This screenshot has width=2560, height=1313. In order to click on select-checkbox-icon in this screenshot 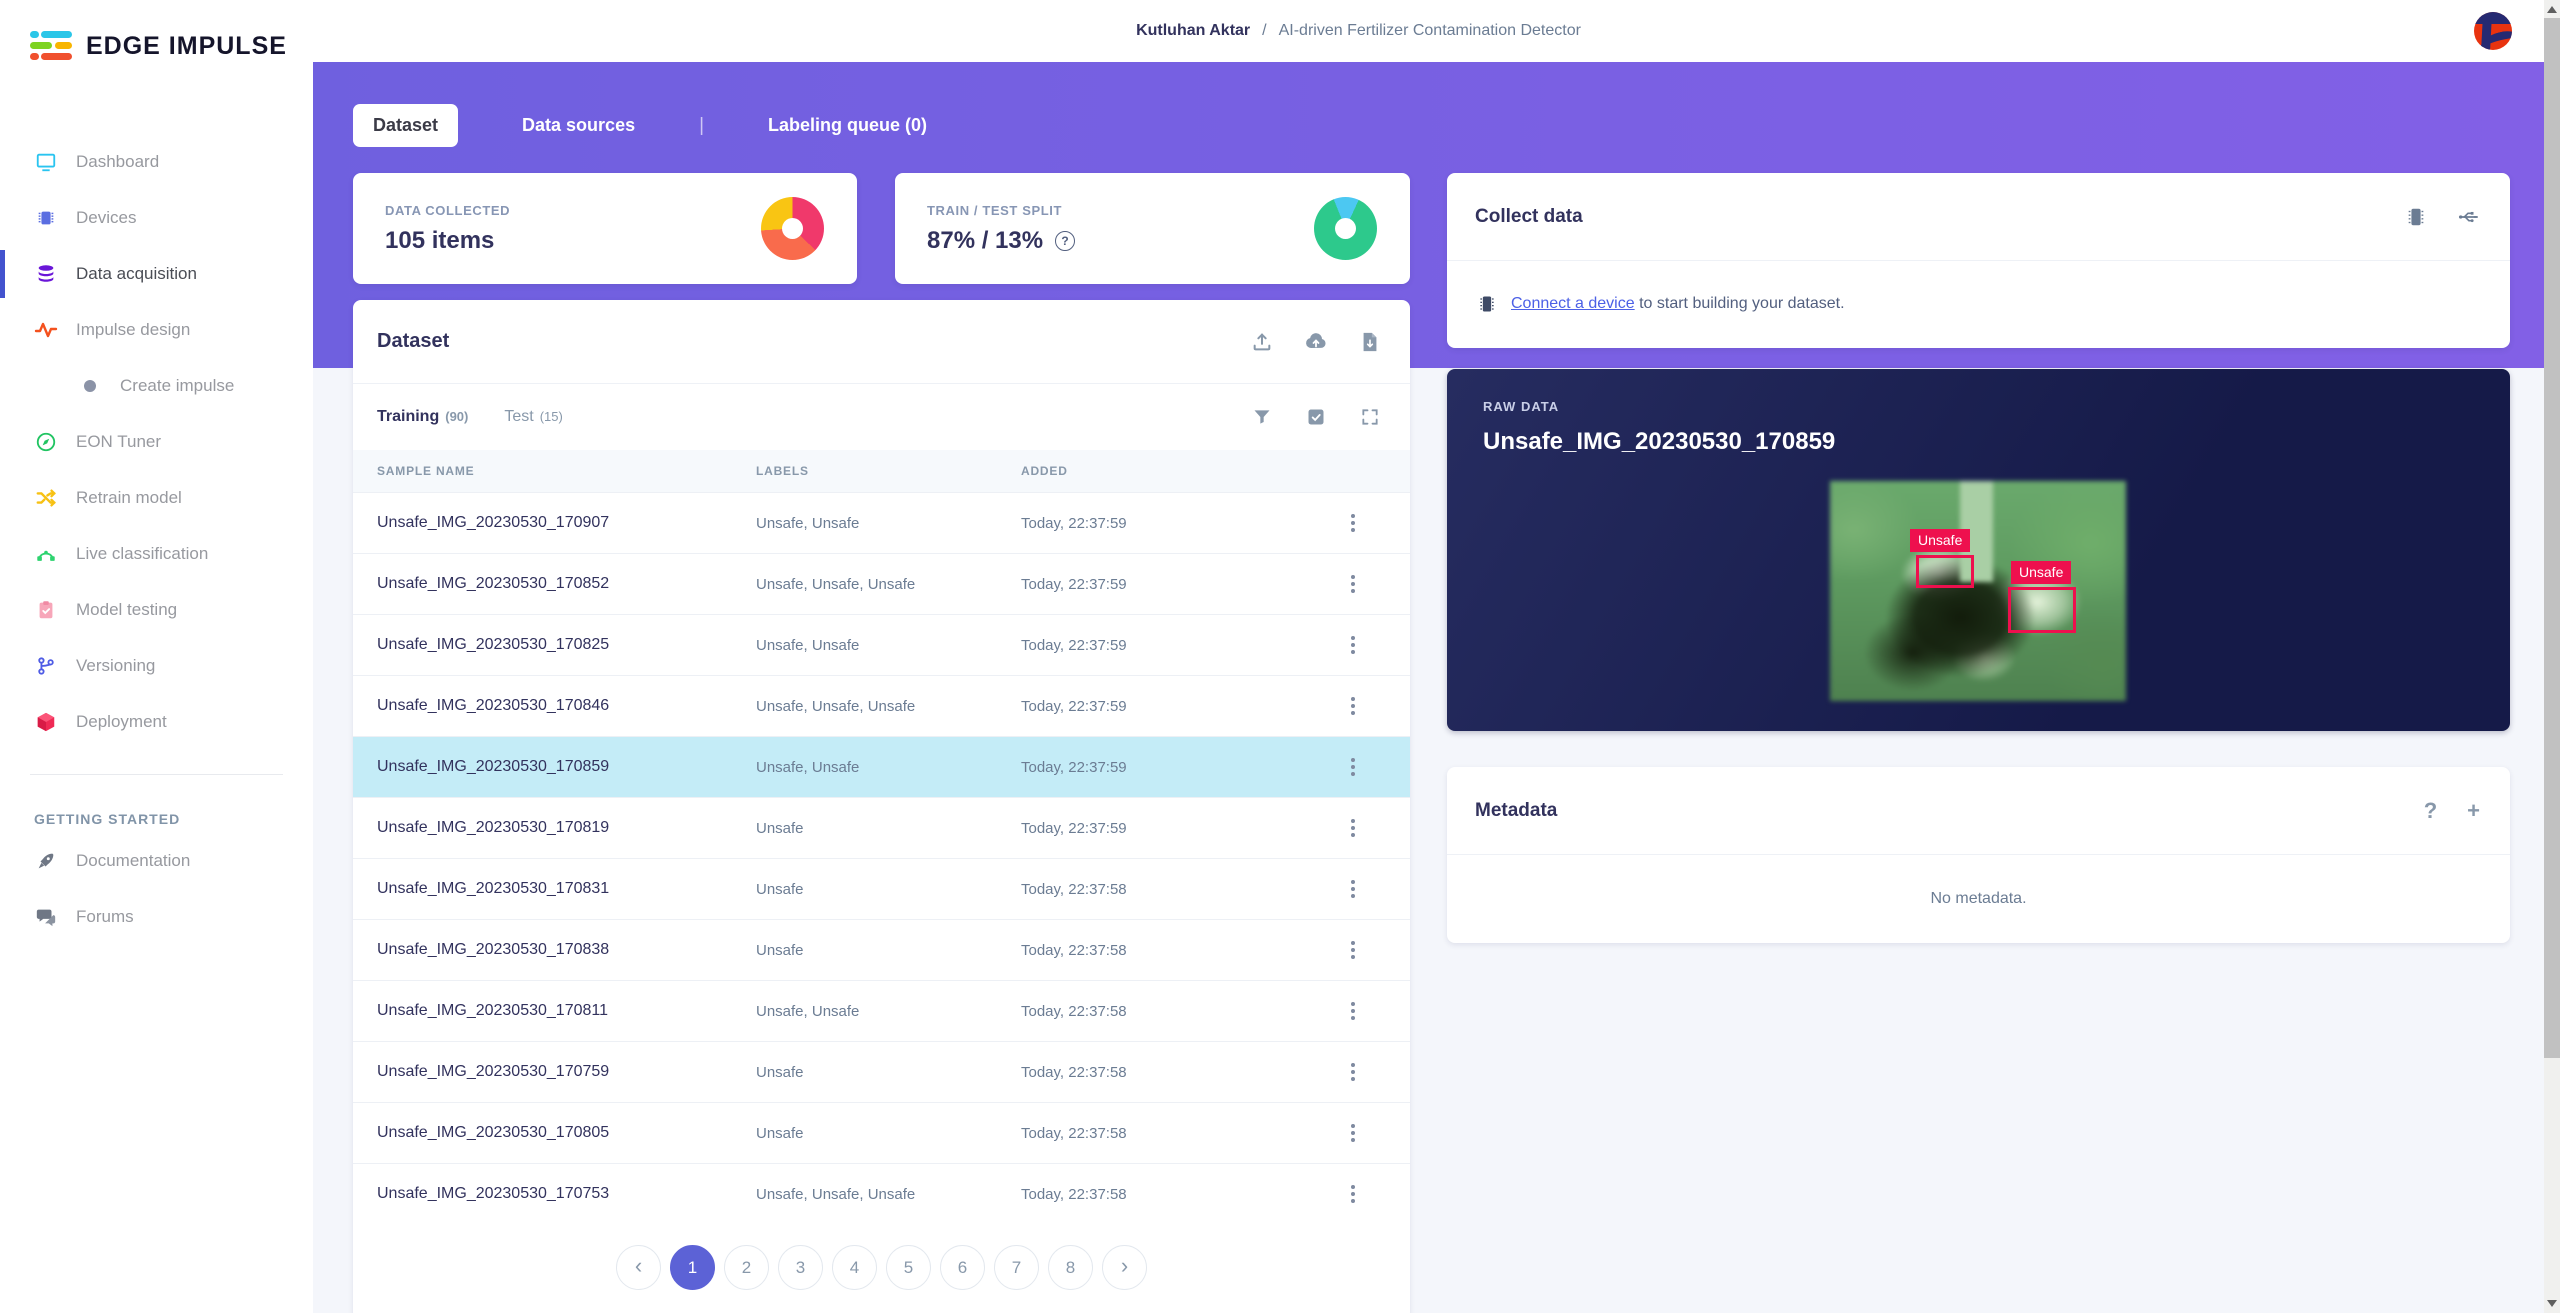, I will do `click(1316, 417)`.